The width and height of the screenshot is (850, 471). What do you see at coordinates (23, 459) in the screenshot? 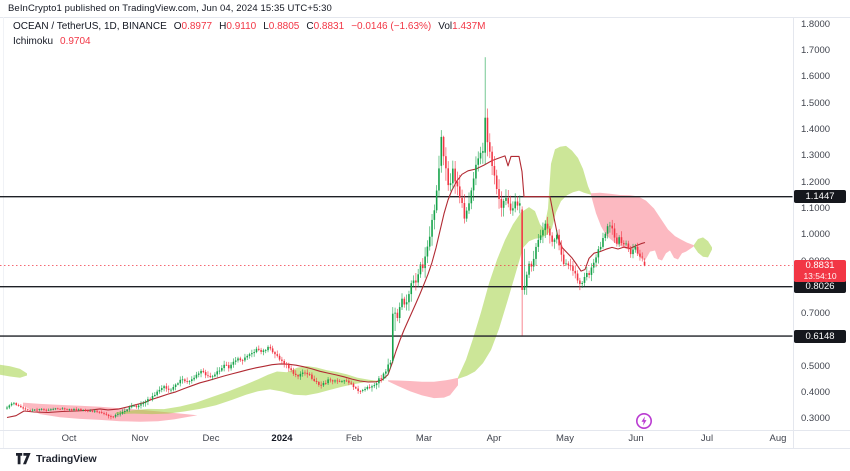
I see `tradingview-logo-icon` at bounding box center [23, 459].